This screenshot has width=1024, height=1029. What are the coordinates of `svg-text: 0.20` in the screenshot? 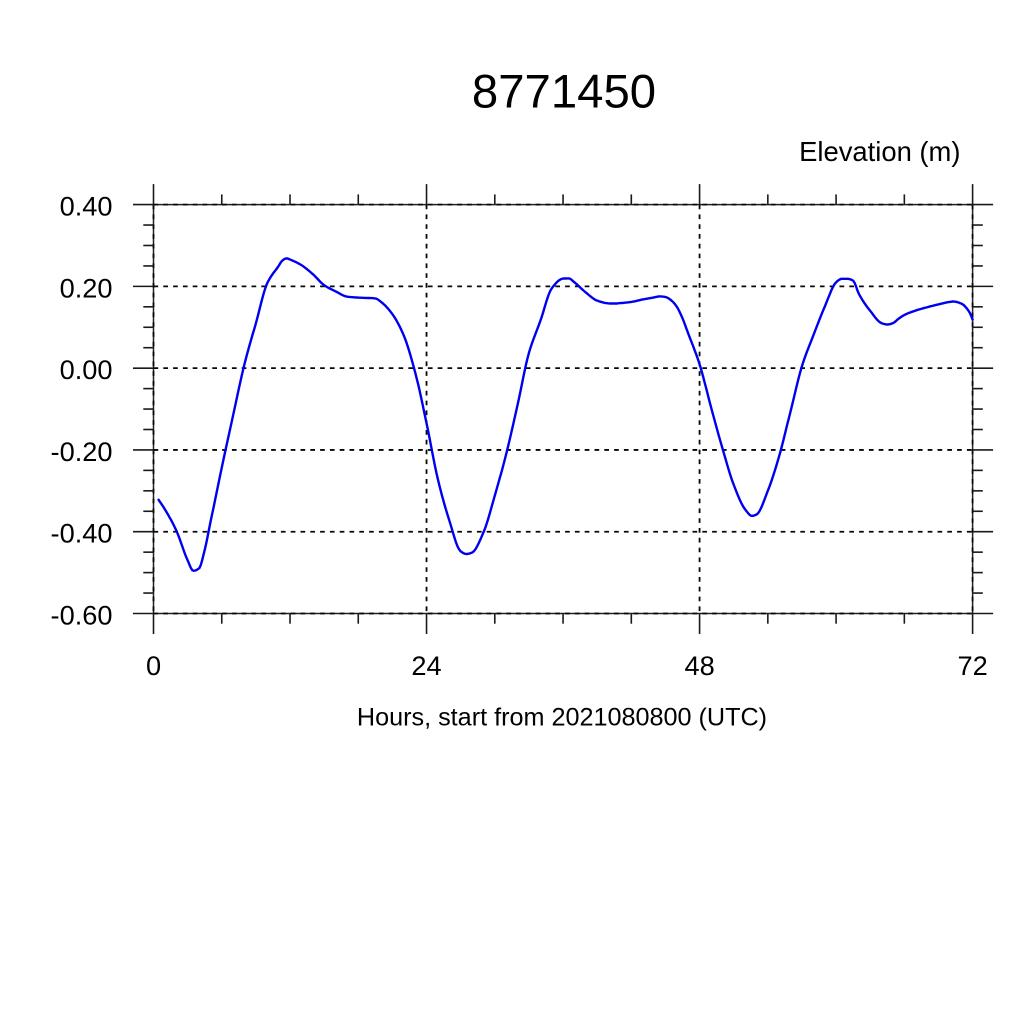 It's located at (86, 287).